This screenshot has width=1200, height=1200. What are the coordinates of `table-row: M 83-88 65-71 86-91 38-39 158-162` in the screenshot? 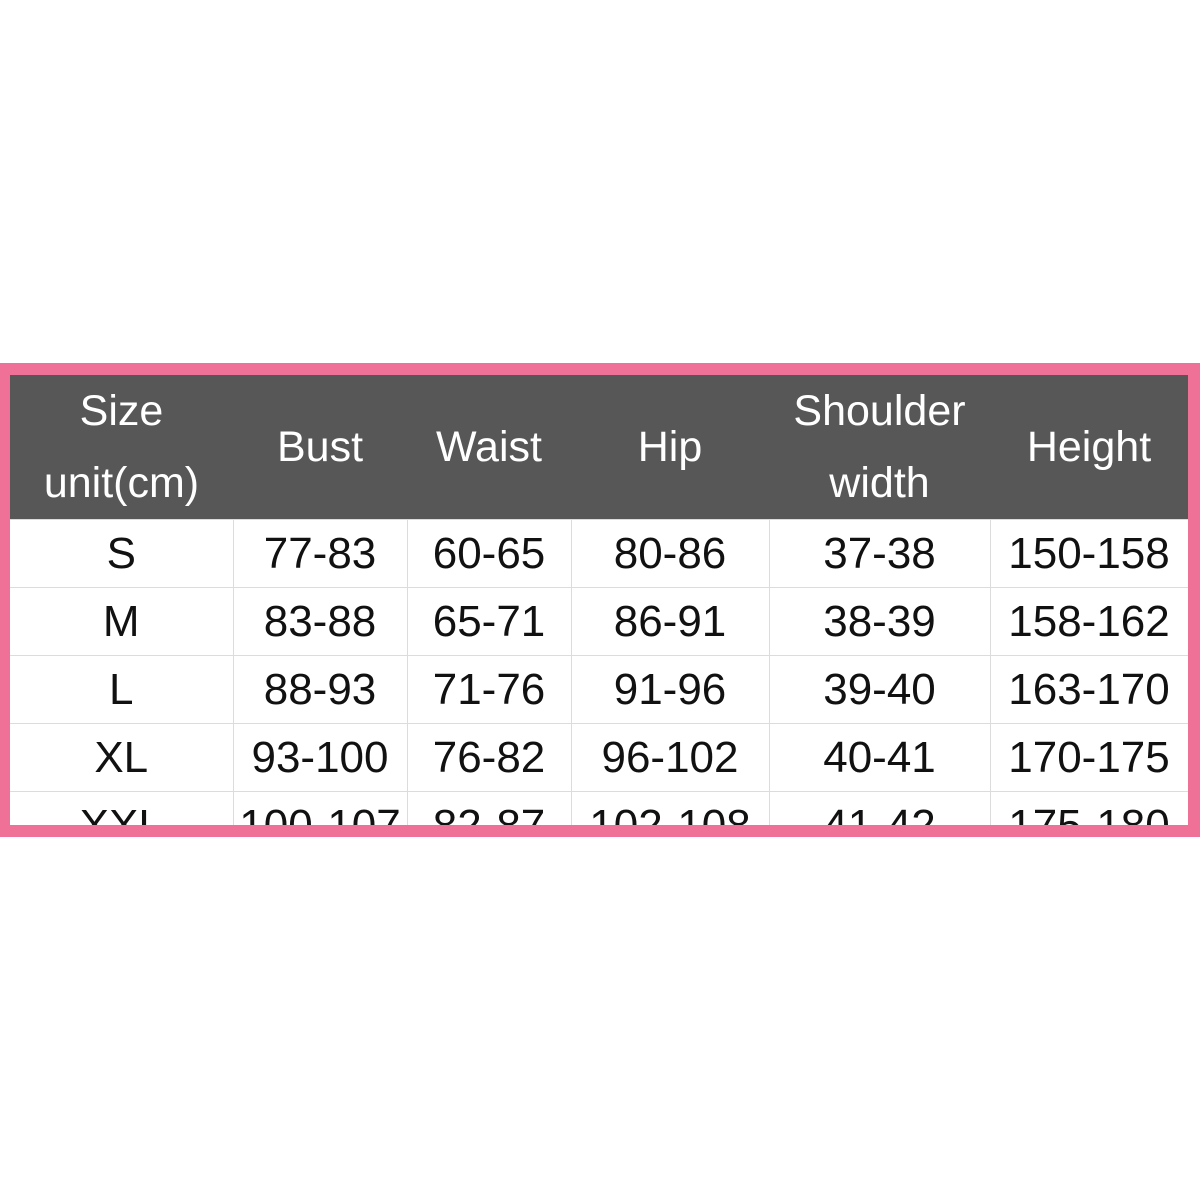 It's located at (599, 621).